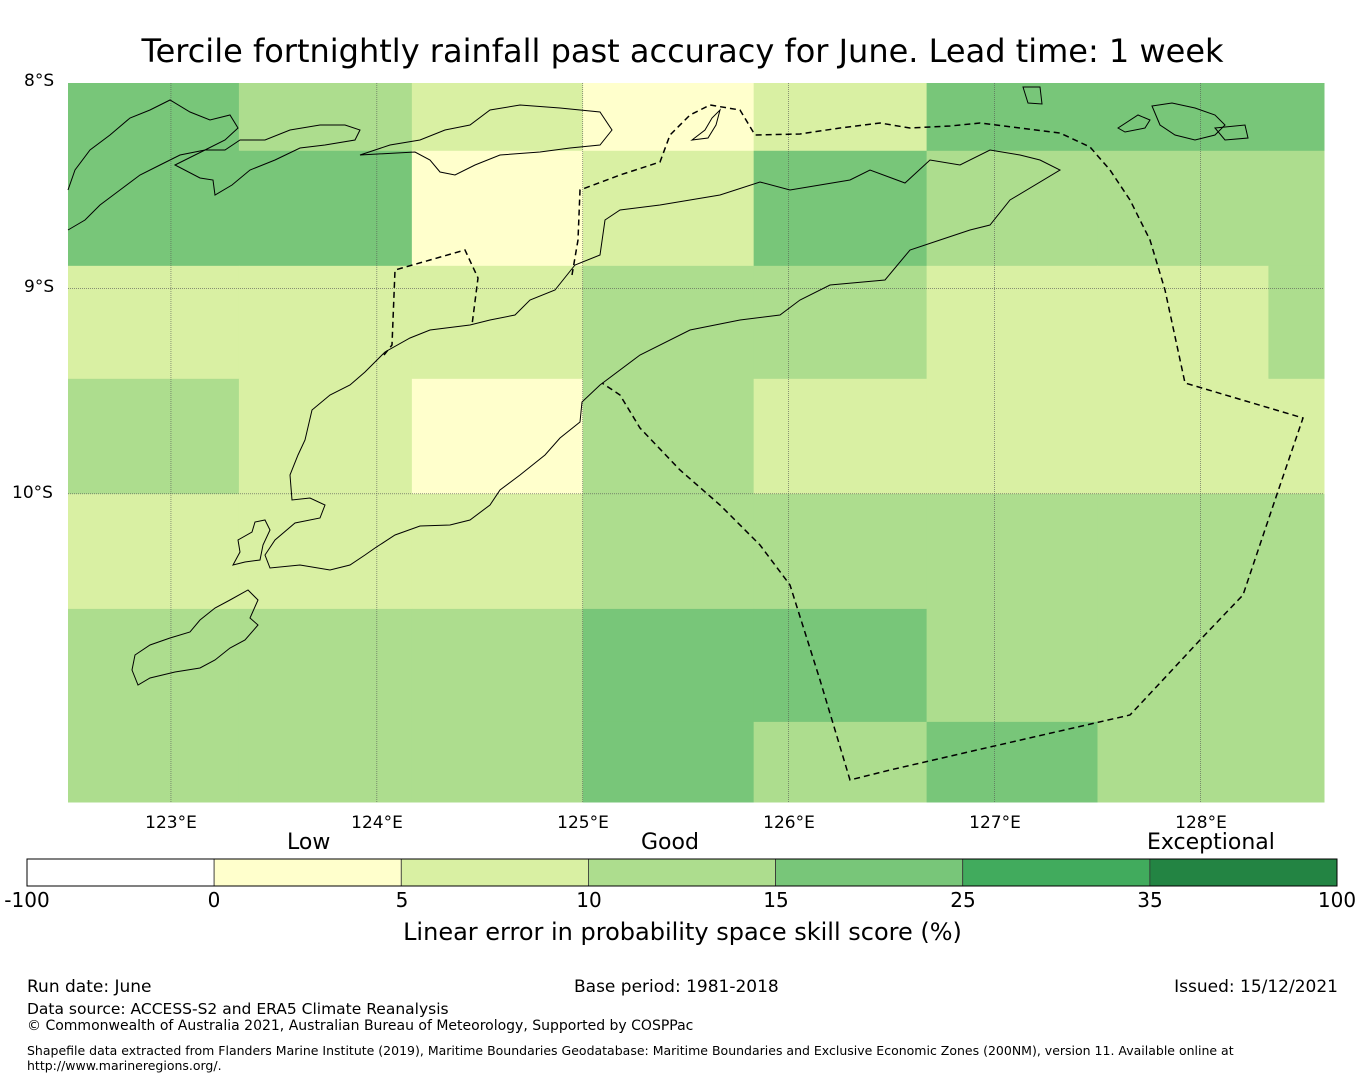  I want to click on colorbar-tick: 10, so click(589, 900).